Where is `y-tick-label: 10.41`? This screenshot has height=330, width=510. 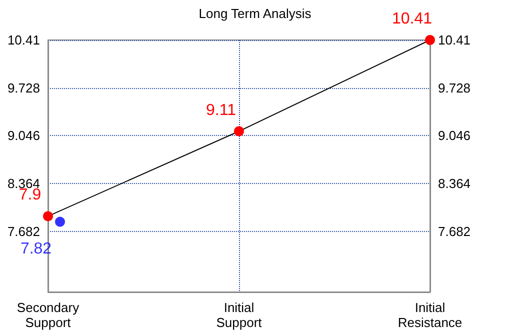 y-tick-label: 10.41 is located at coordinates (23, 40).